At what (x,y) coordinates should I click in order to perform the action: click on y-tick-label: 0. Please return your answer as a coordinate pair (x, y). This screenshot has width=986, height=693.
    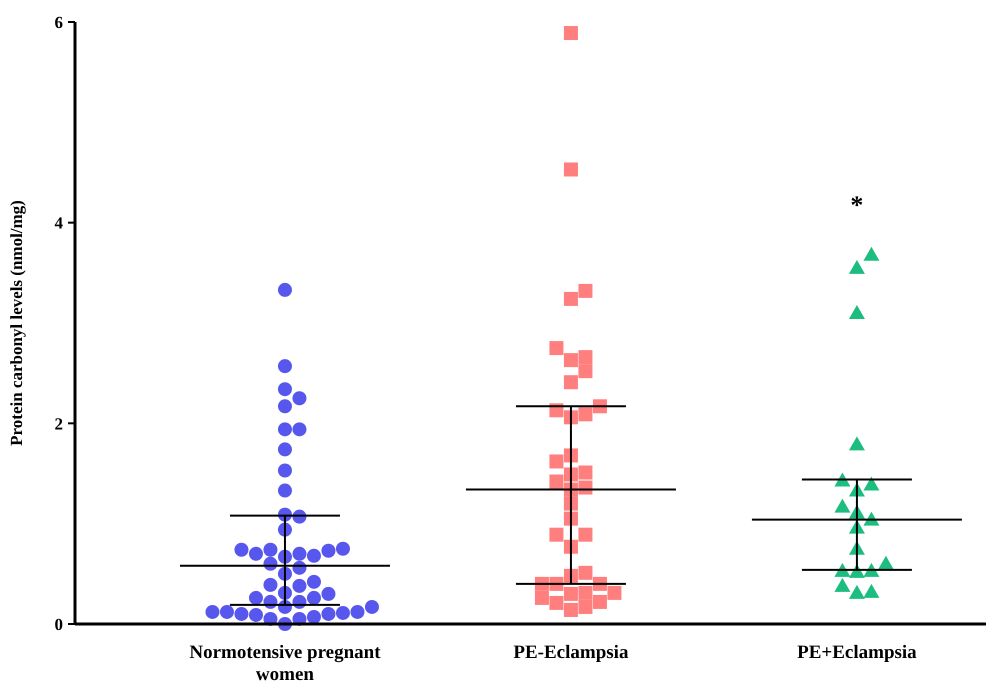
    Looking at the image, I should click on (58, 624).